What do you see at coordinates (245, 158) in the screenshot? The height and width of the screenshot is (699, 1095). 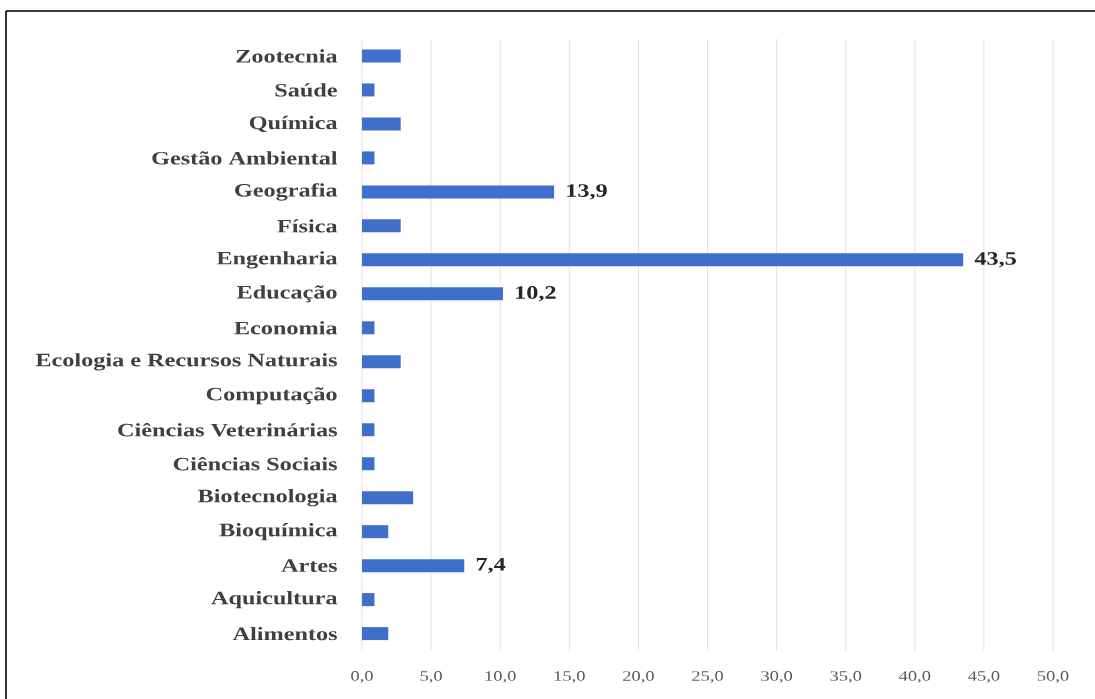 I see `y-tick-label: Gestão Ambiental` at bounding box center [245, 158].